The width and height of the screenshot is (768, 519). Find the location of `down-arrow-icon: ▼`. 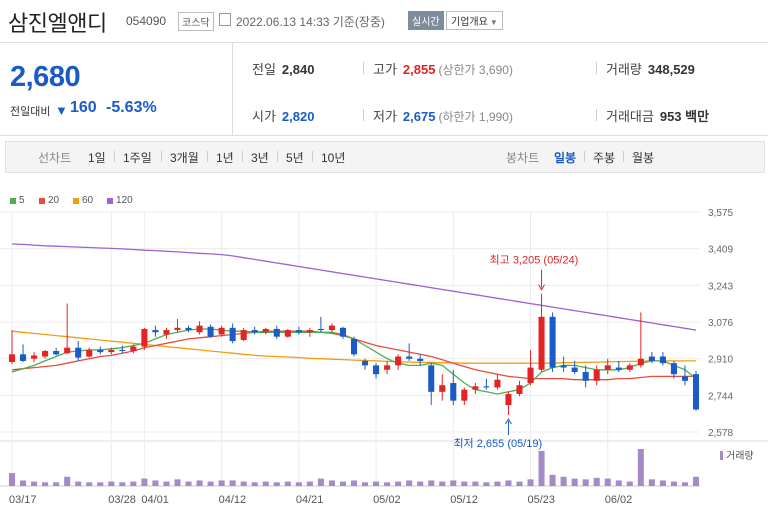

down-arrow-icon: ▼ is located at coordinates (61, 110).